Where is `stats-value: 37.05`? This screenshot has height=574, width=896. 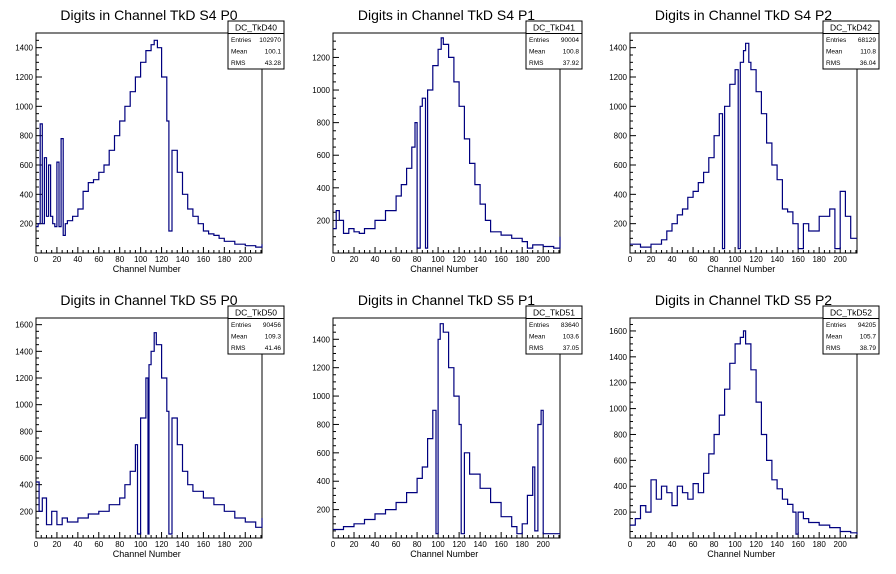
stats-value: 37.05 is located at coordinates (571, 348).